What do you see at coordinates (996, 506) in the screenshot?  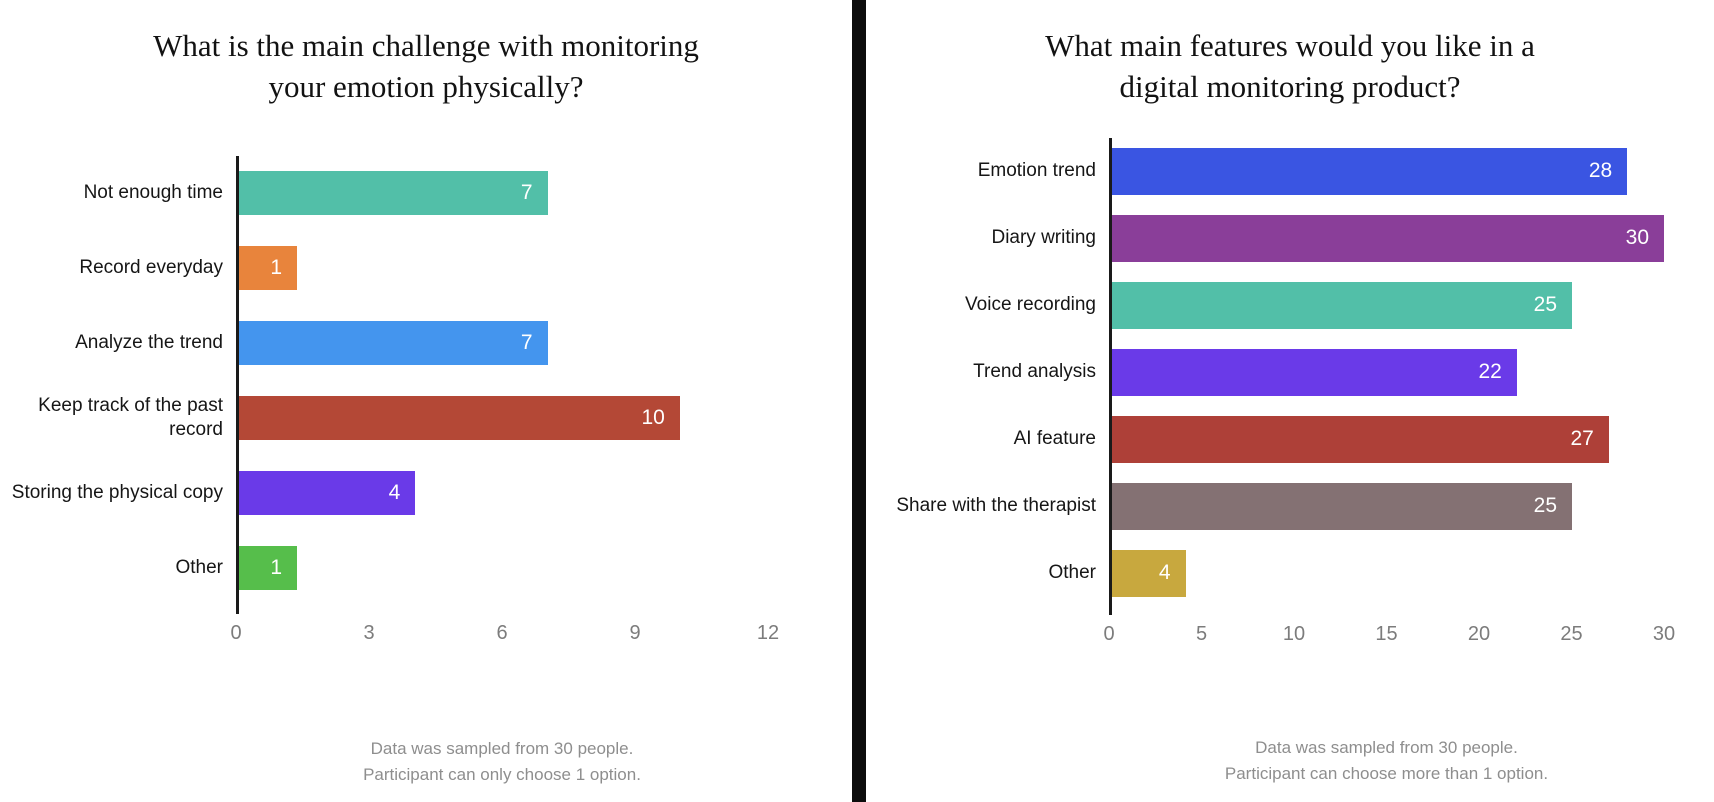 I see `category-label: Share with the therapist` at bounding box center [996, 506].